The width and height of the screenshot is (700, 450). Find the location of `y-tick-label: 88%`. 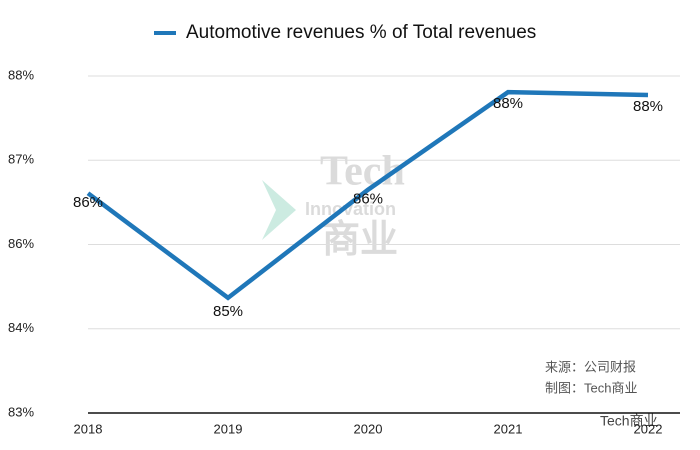

y-tick-label: 88% is located at coordinates (21, 74).